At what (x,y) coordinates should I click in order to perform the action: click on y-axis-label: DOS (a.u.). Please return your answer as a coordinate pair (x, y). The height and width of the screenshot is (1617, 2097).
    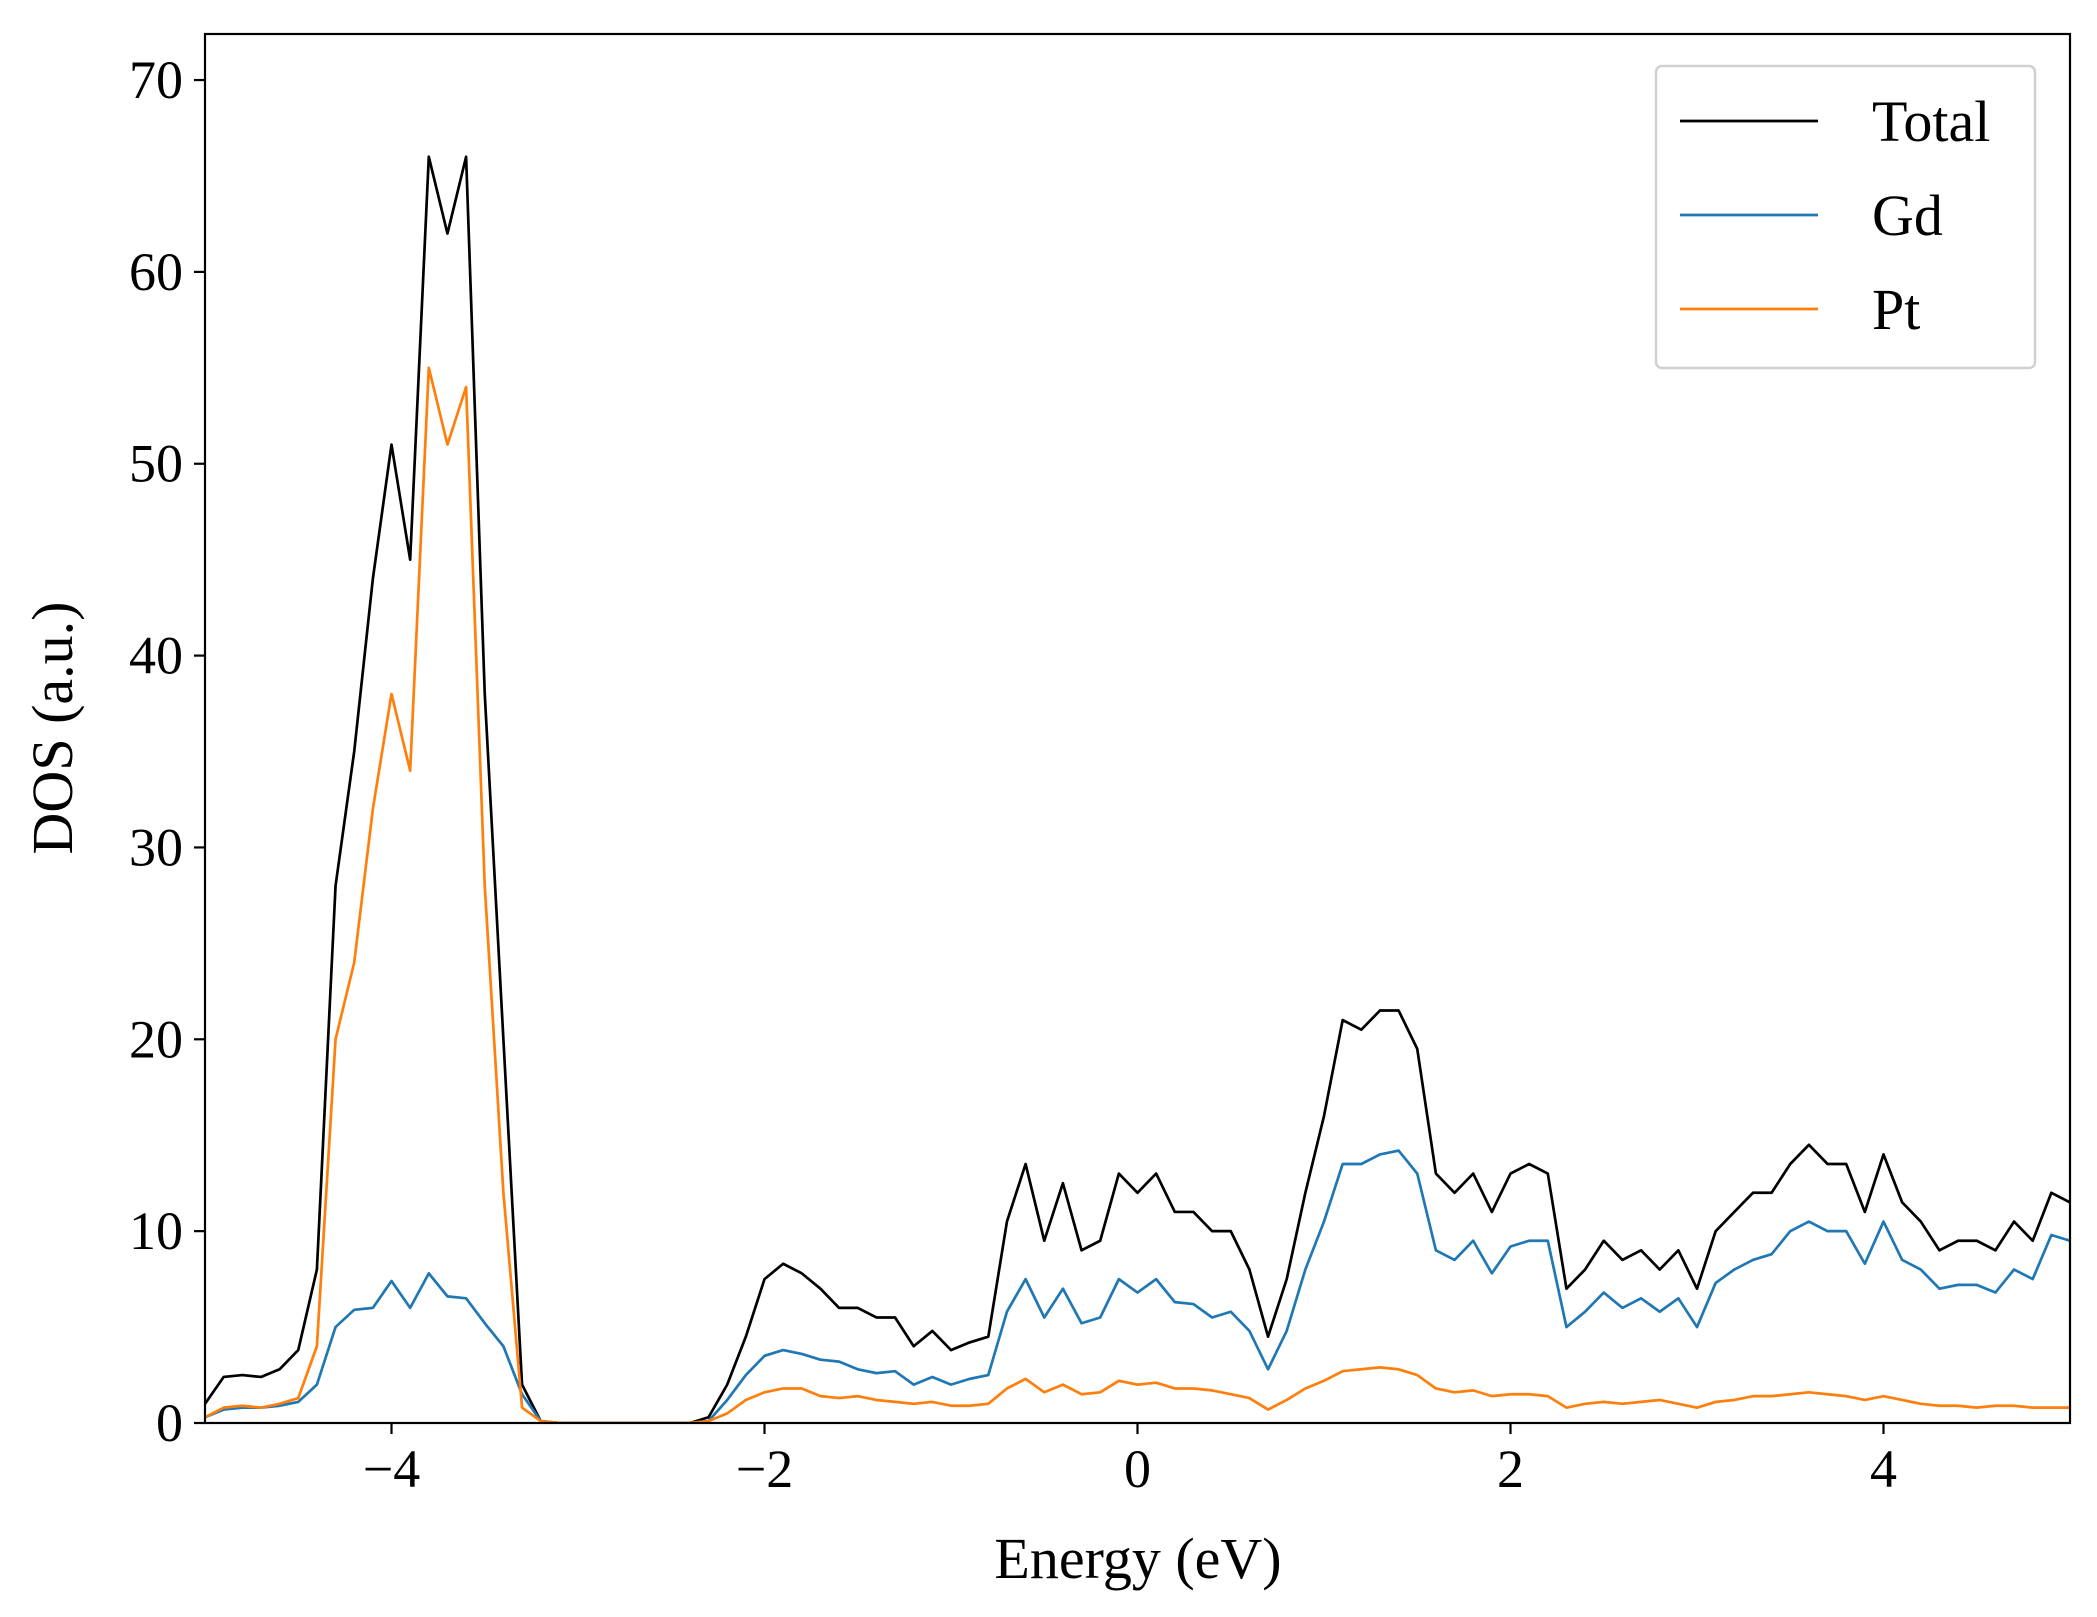
    Looking at the image, I should click on (52, 728).